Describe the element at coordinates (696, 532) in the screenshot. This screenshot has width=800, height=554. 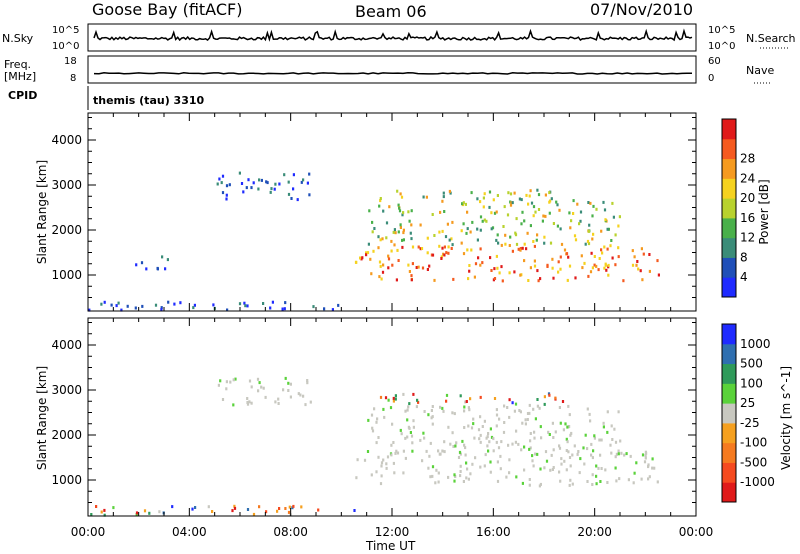
I see `x-tick-label: 00:00` at that location.